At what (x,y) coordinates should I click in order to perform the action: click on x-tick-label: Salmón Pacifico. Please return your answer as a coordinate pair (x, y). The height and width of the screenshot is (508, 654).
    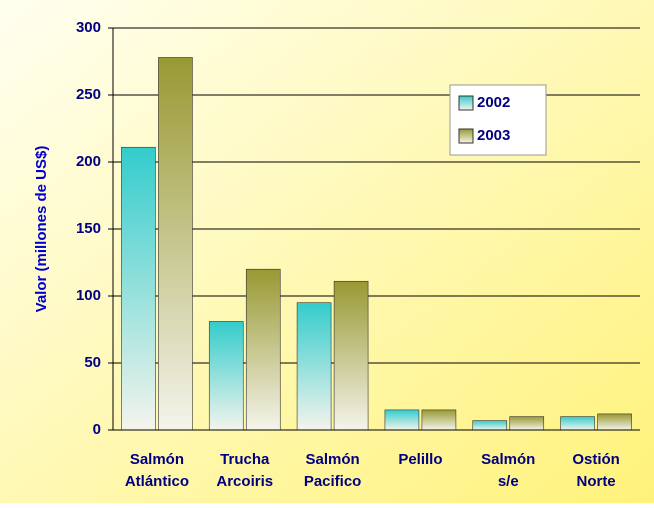
    Looking at the image, I should click on (333, 470).